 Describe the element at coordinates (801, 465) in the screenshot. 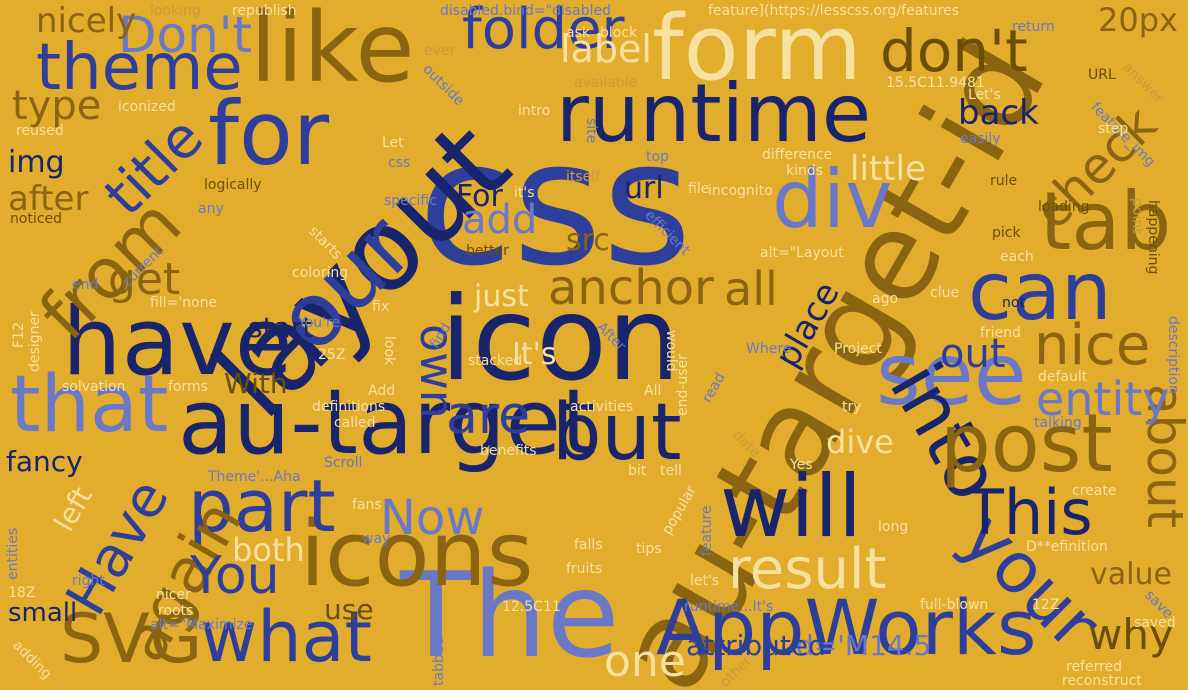

I see `word-yes: Yes` at that location.